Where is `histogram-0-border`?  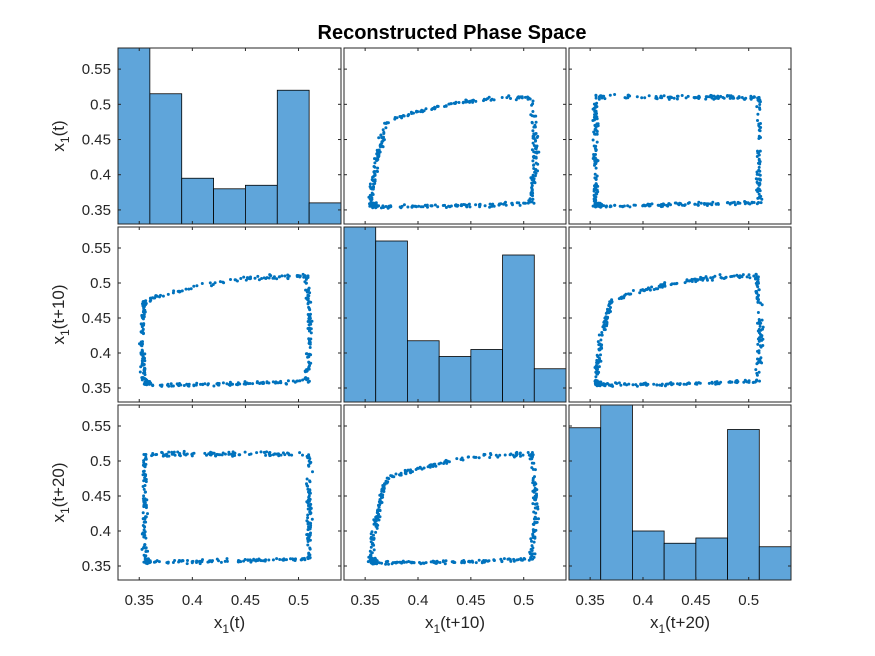
histogram-0-border is located at coordinates (229, 136).